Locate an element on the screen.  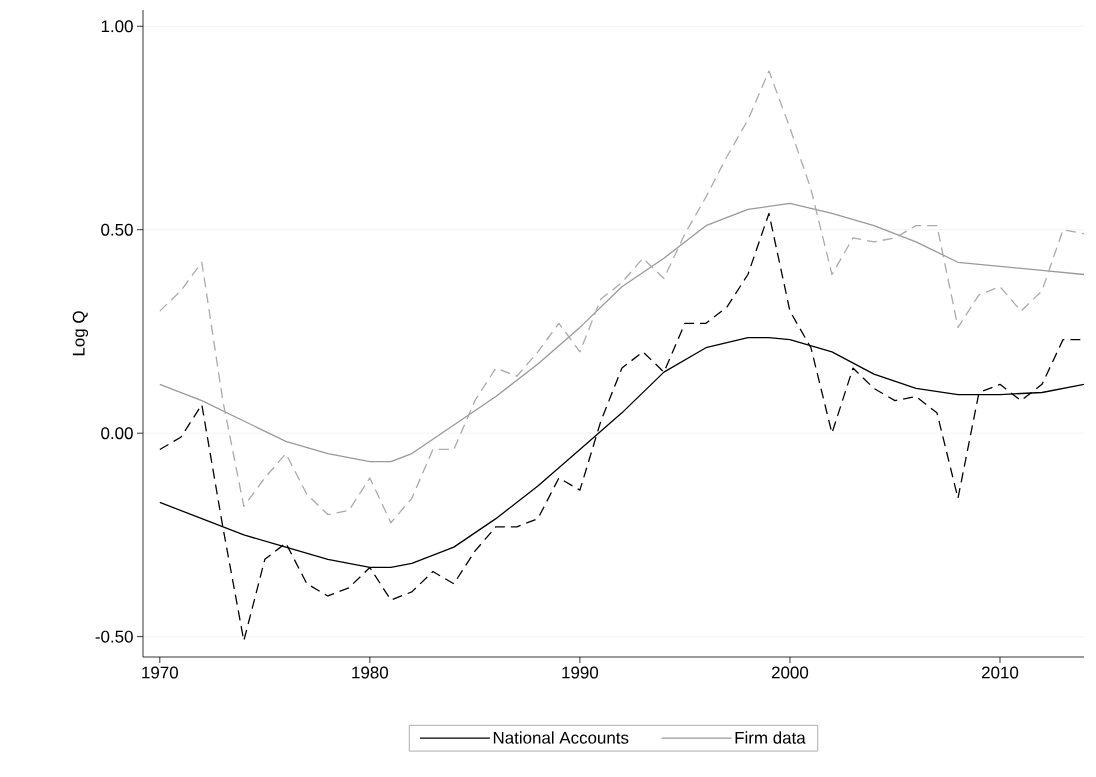
y-axis-title: Log Q is located at coordinates (80, 333).